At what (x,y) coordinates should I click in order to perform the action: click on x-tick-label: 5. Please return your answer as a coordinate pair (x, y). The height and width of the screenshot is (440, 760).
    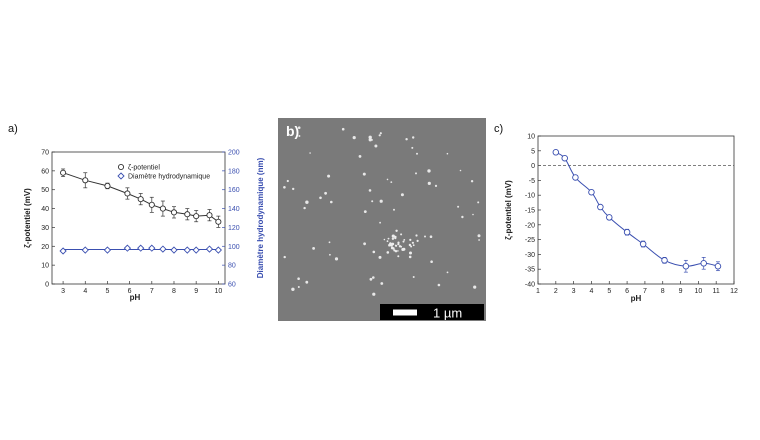
    Looking at the image, I should click on (107, 291).